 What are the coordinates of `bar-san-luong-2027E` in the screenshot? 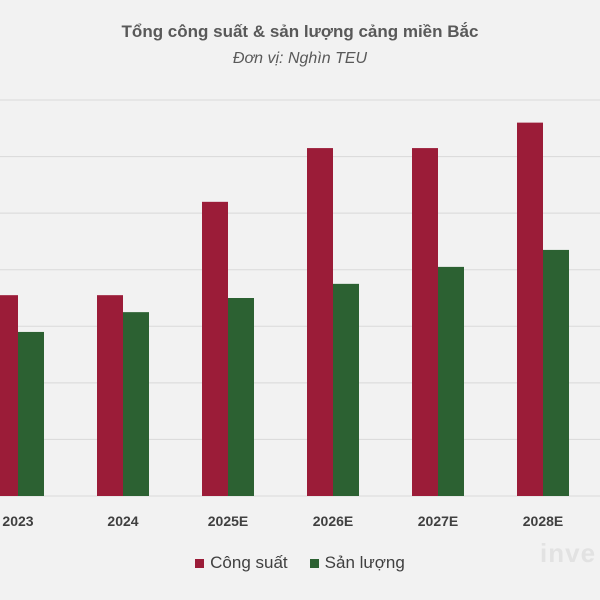 It's located at (451, 381).